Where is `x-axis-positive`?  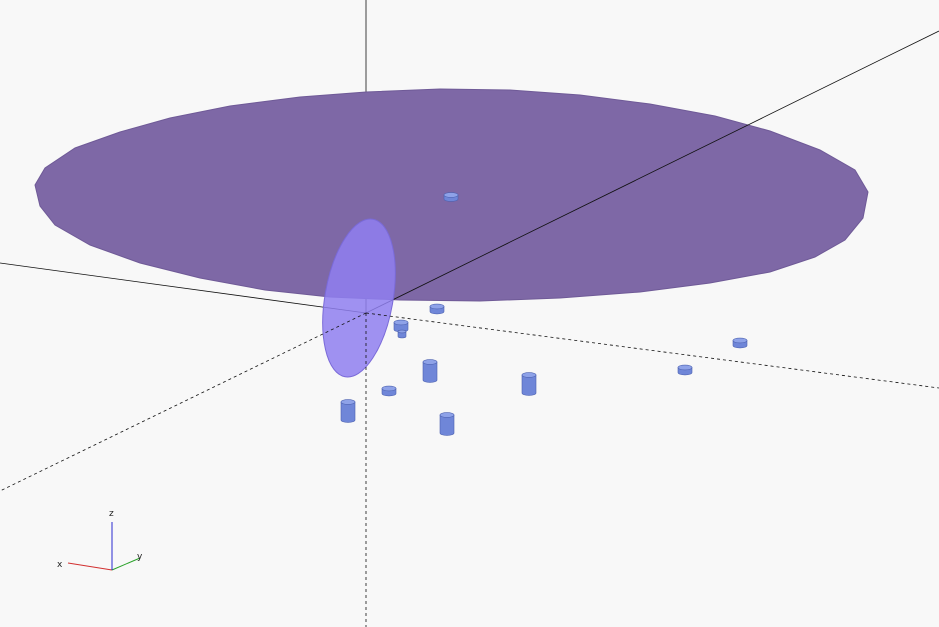 x-axis-positive is located at coordinates (183, 288).